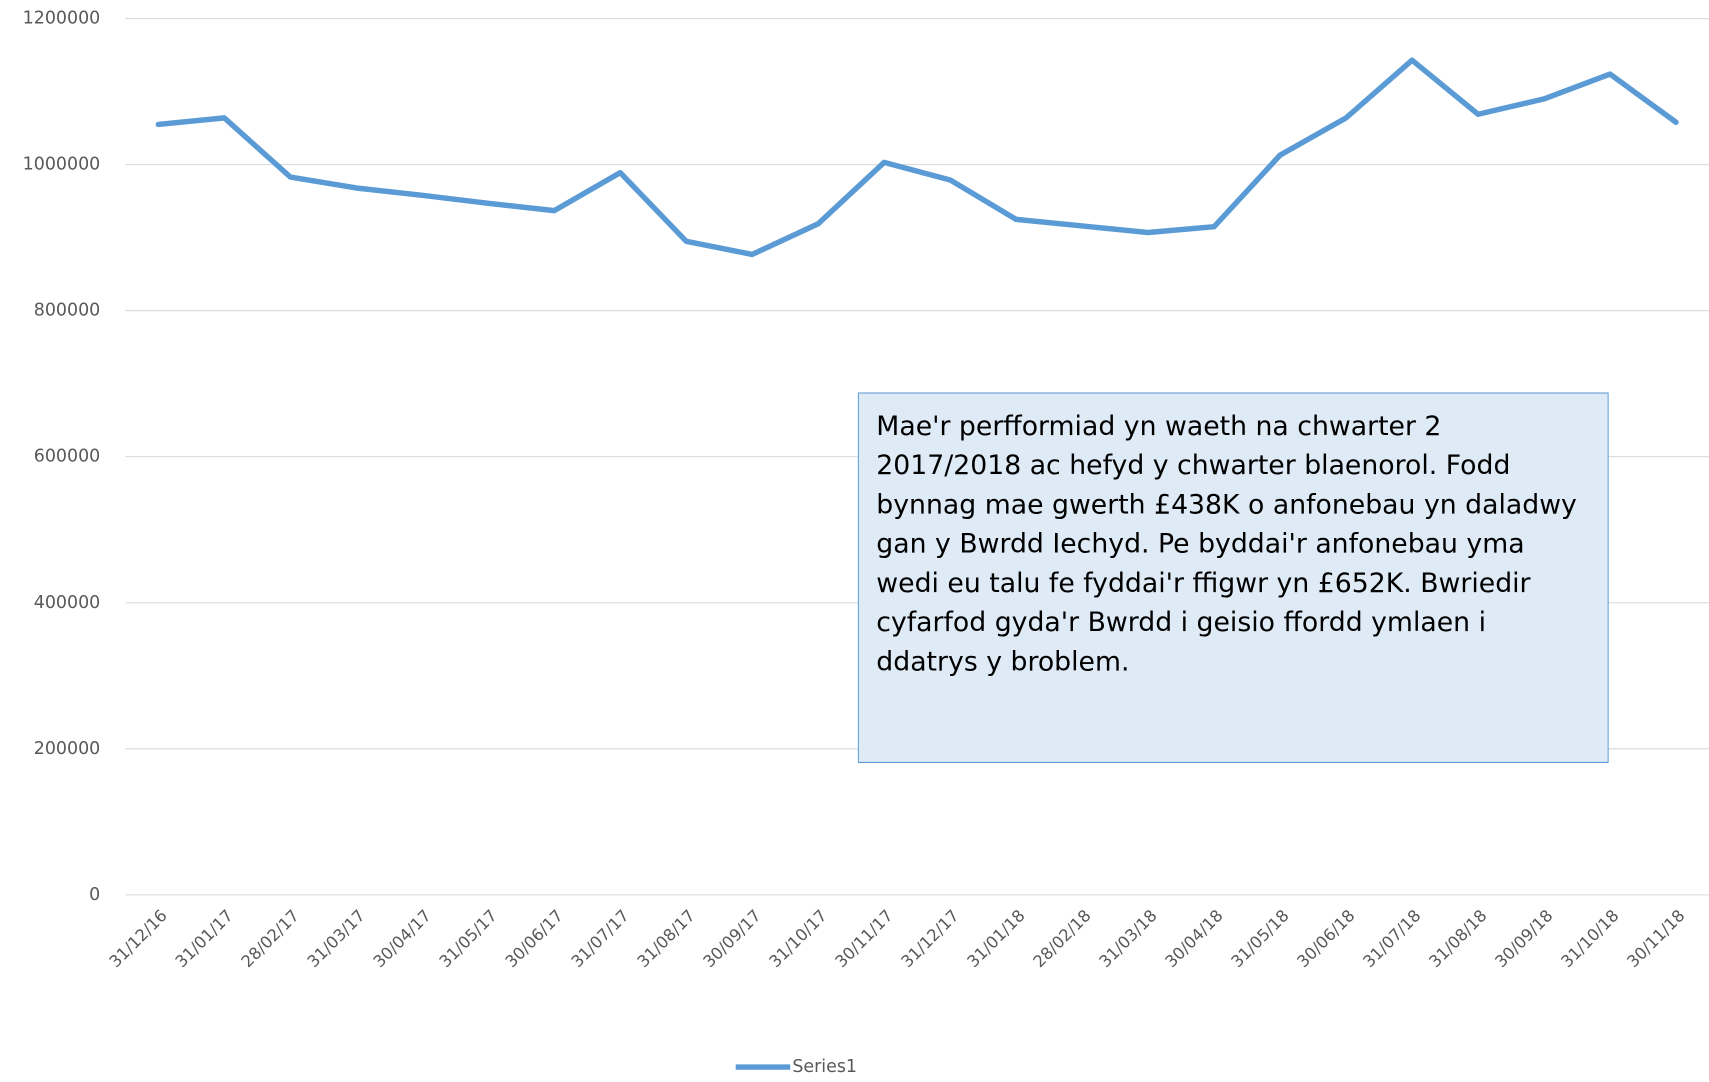  Describe the element at coordinates (1061, 938) in the screenshot. I see `x-tick-label: 28/02/18` at that location.